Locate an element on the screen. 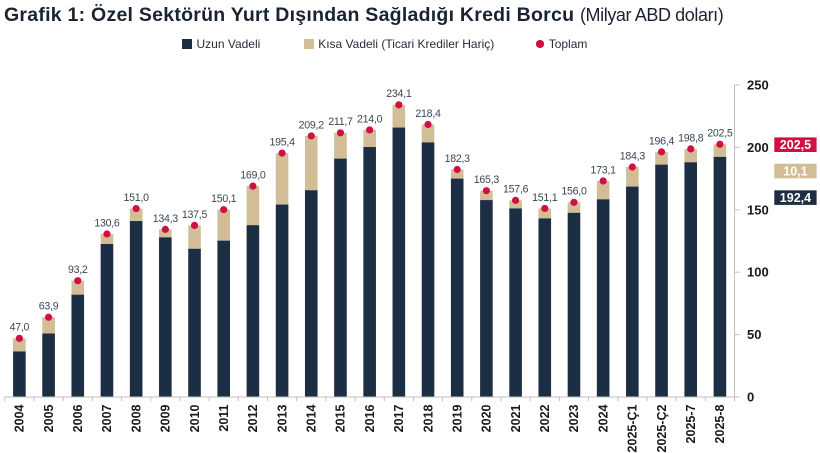 The image size is (820, 453). svg-text: 2025-8 is located at coordinates (720, 423).